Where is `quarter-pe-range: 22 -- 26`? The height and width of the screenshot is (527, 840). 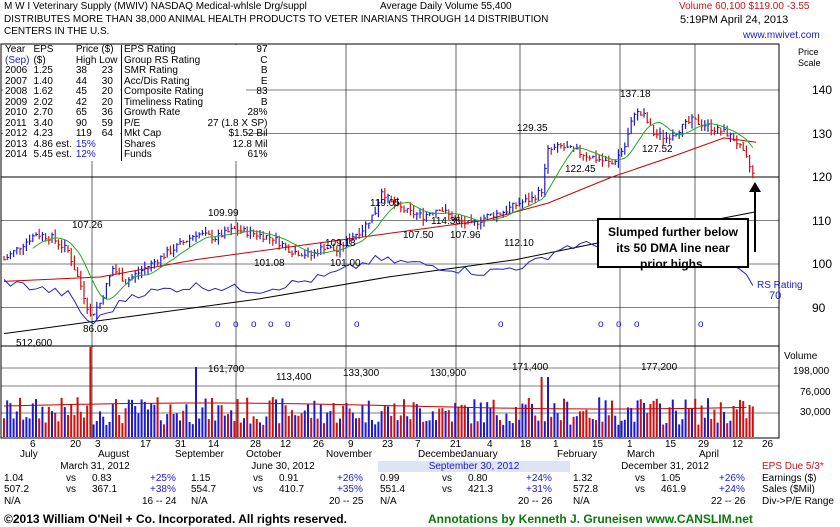
quarter-pe-range: 22 -- 26 is located at coordinates (728, 501).